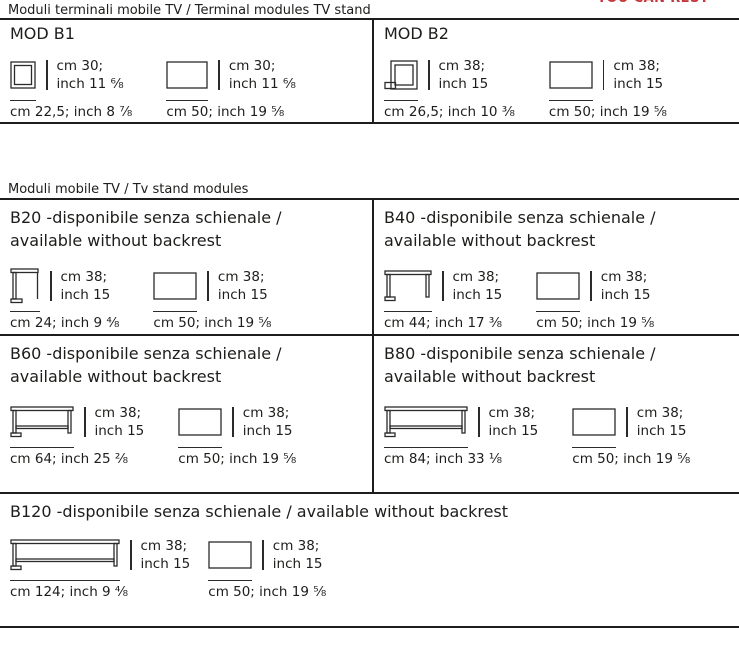  Describe the element at coordinates (443, 459) in the screenshot. I see `width-measurement: cm 84; inch 33 ¹⁄₈` at that location.